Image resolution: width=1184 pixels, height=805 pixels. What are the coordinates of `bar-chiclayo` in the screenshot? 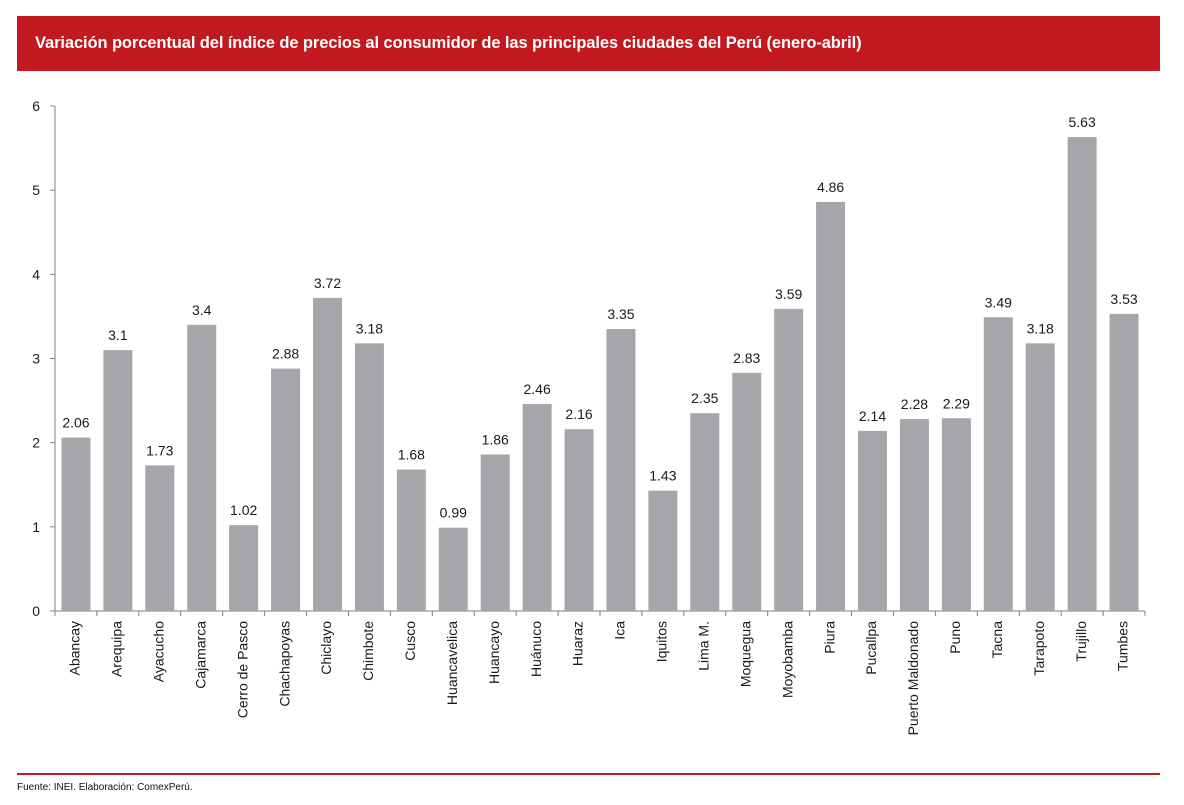 It's located at (327, 454).